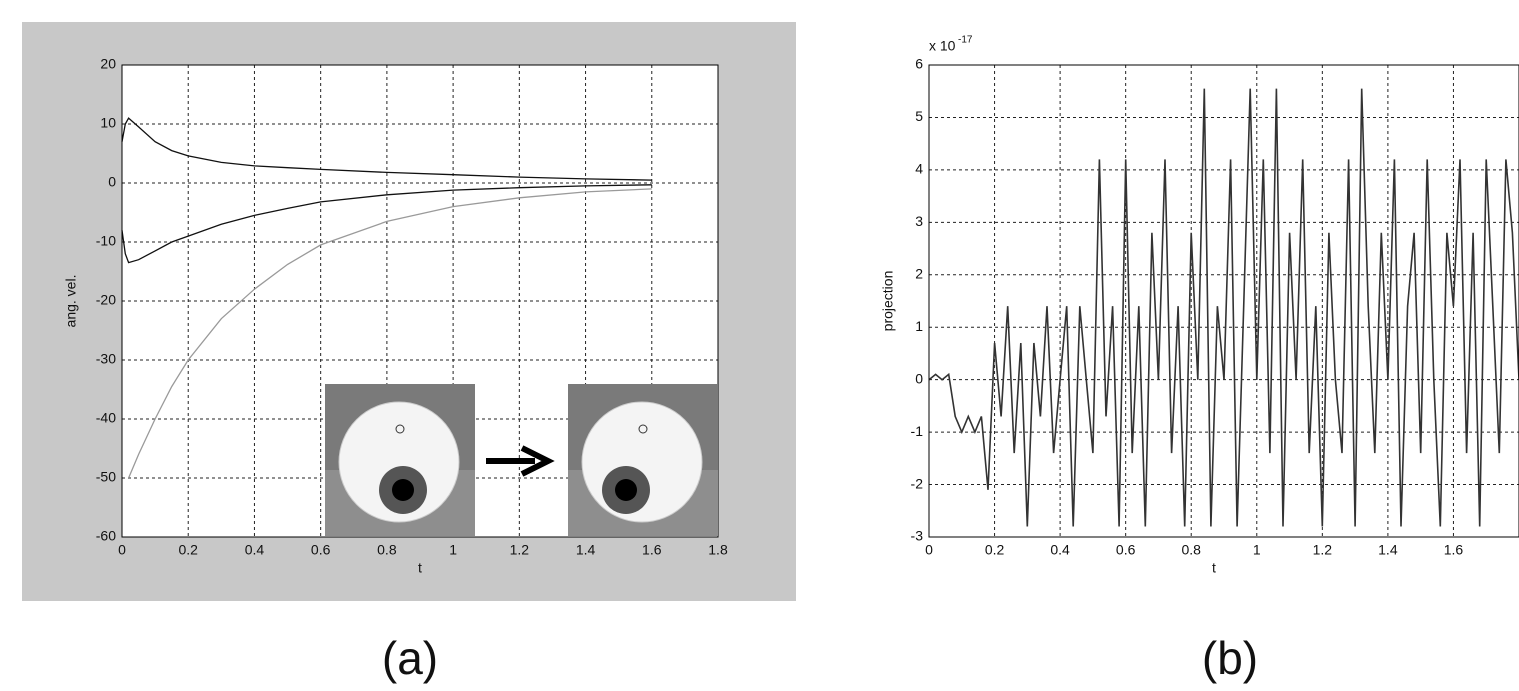 The height and width of the screenshot is (691, 1519). Describe the element at coordinates (942, 46) in the screenshot. I see `y-scale-base: x 10` at that location.